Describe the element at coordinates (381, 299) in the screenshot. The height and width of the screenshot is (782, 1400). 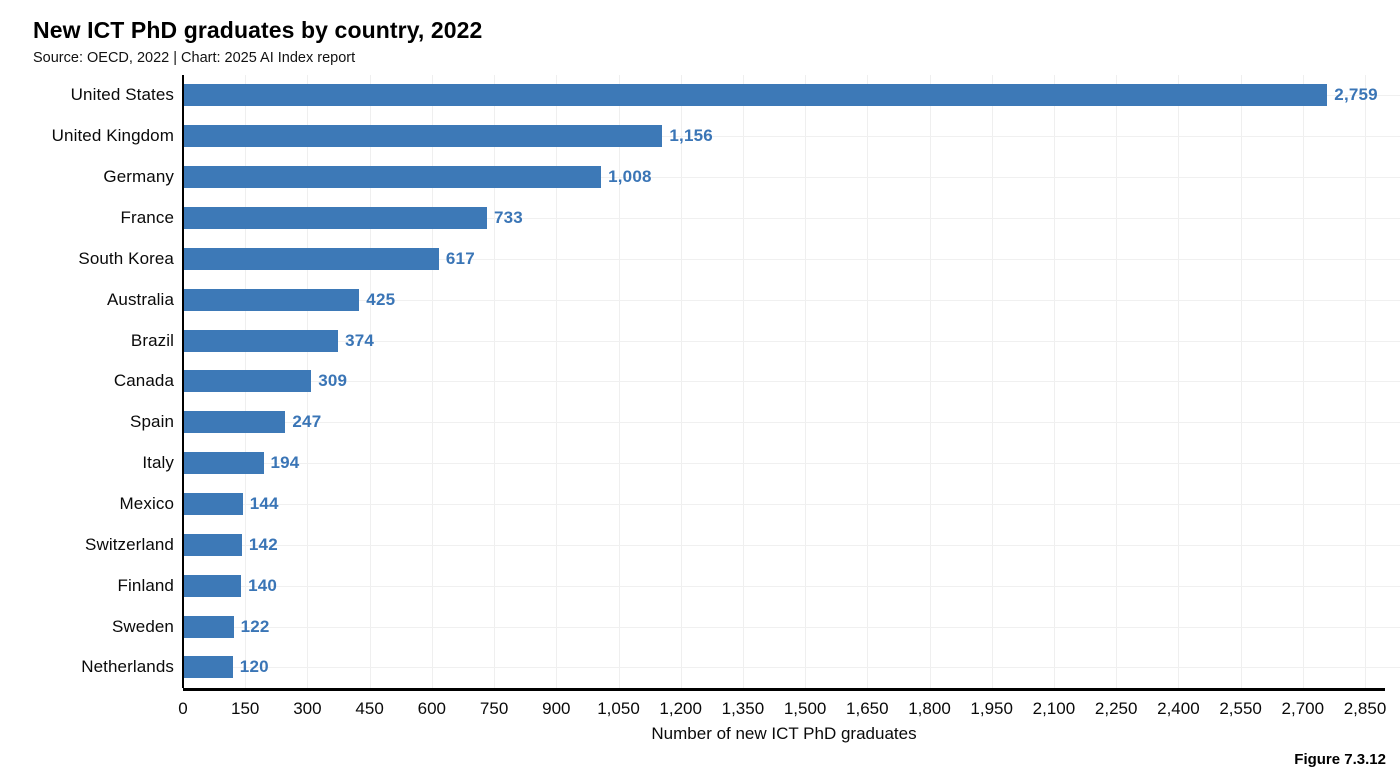
I see `value-label: 425` at that location.